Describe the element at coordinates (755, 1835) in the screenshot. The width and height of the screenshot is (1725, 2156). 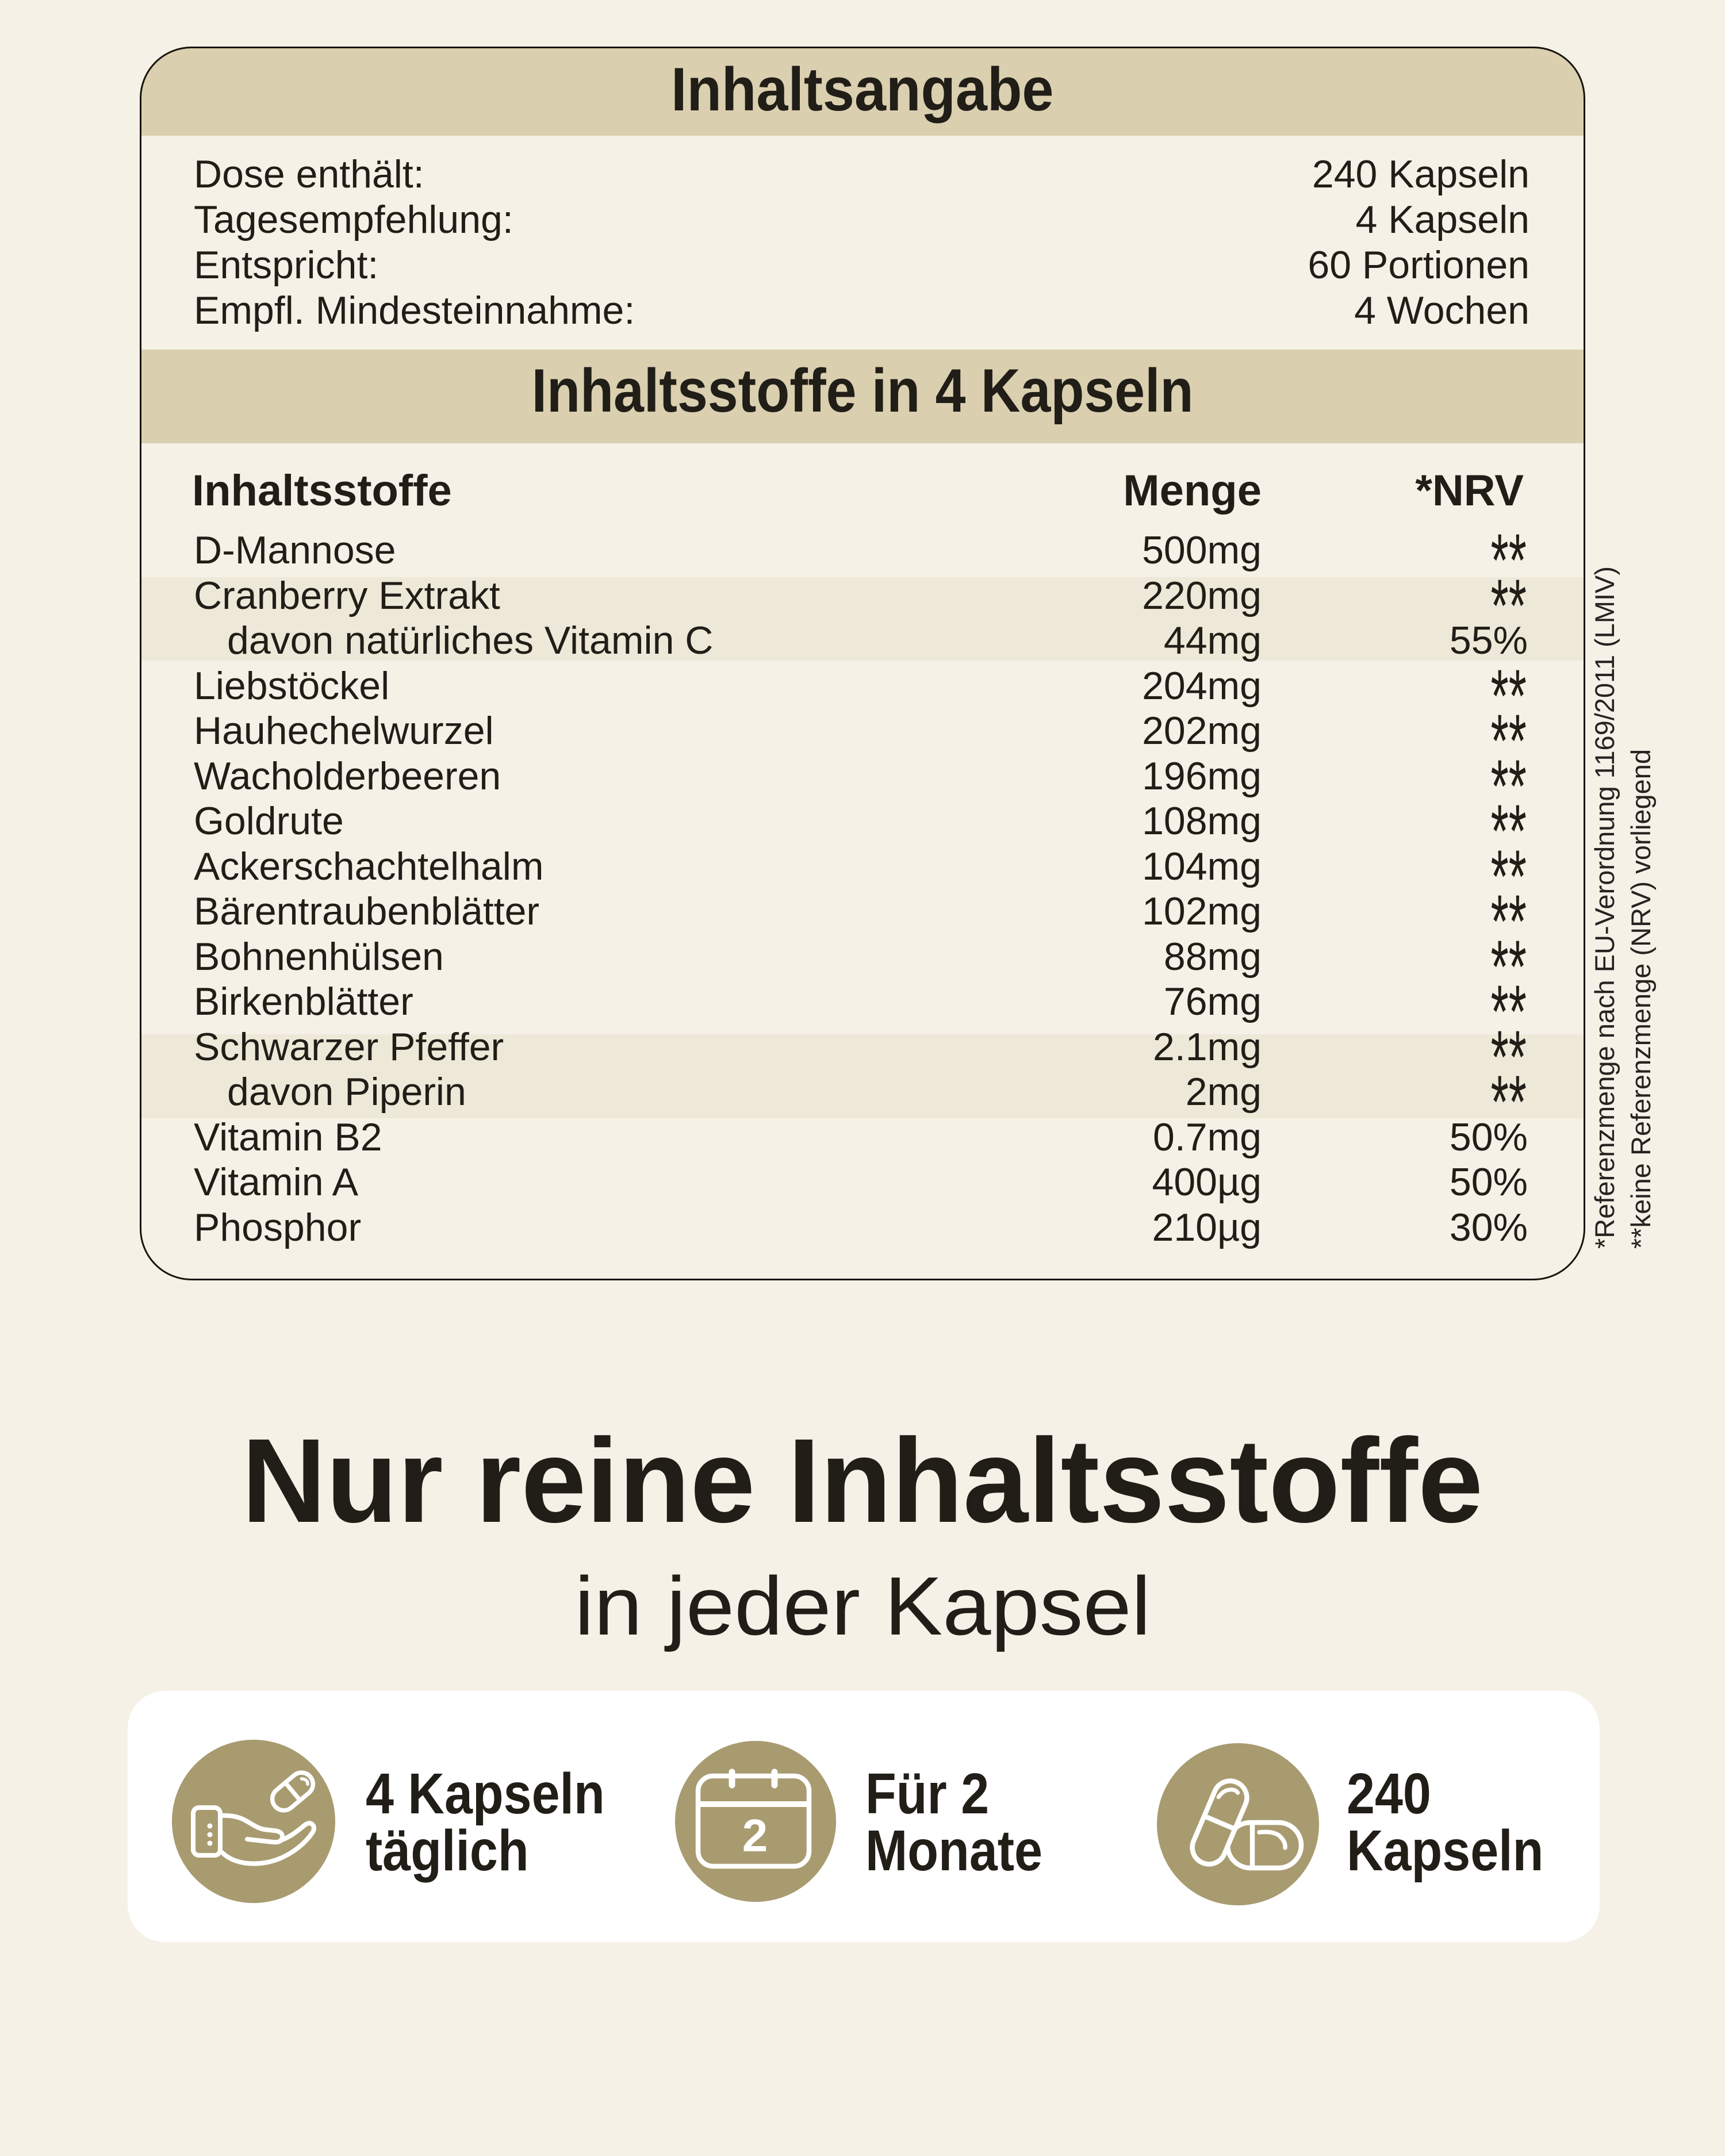
I see `svg-text: 2` at that location.